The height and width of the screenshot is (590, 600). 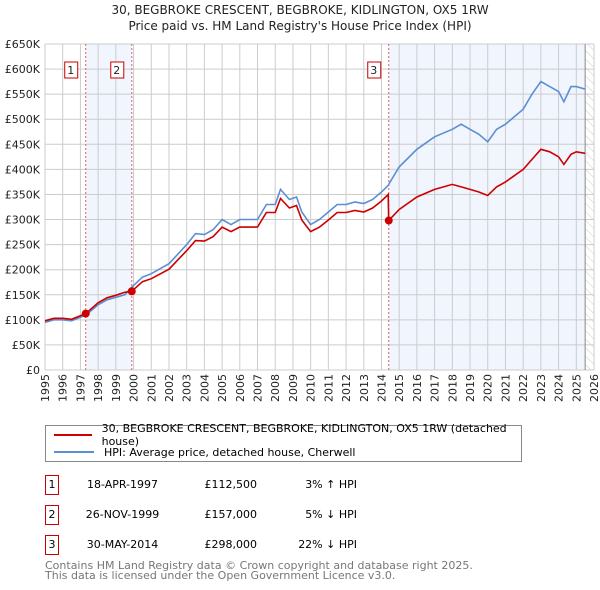 What do you see at coordinates (470, 388) in the screenshot?
I see `x-tick-label: 2019` at bounding box center [470, 388].